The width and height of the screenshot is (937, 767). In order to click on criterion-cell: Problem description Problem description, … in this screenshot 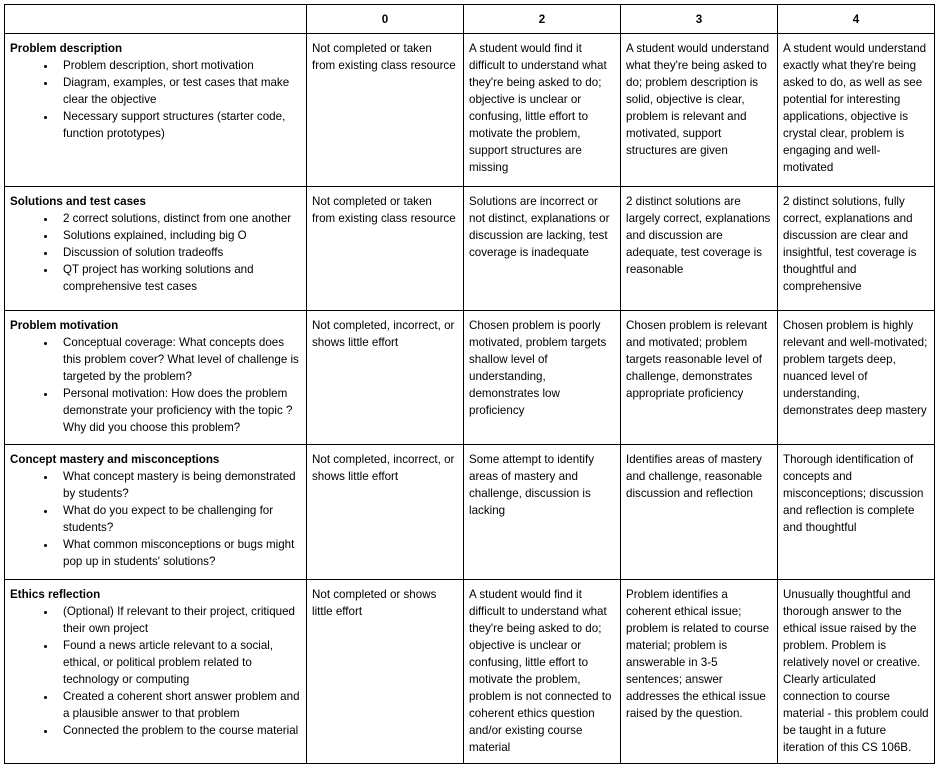, I will do `click(155, 110)`.